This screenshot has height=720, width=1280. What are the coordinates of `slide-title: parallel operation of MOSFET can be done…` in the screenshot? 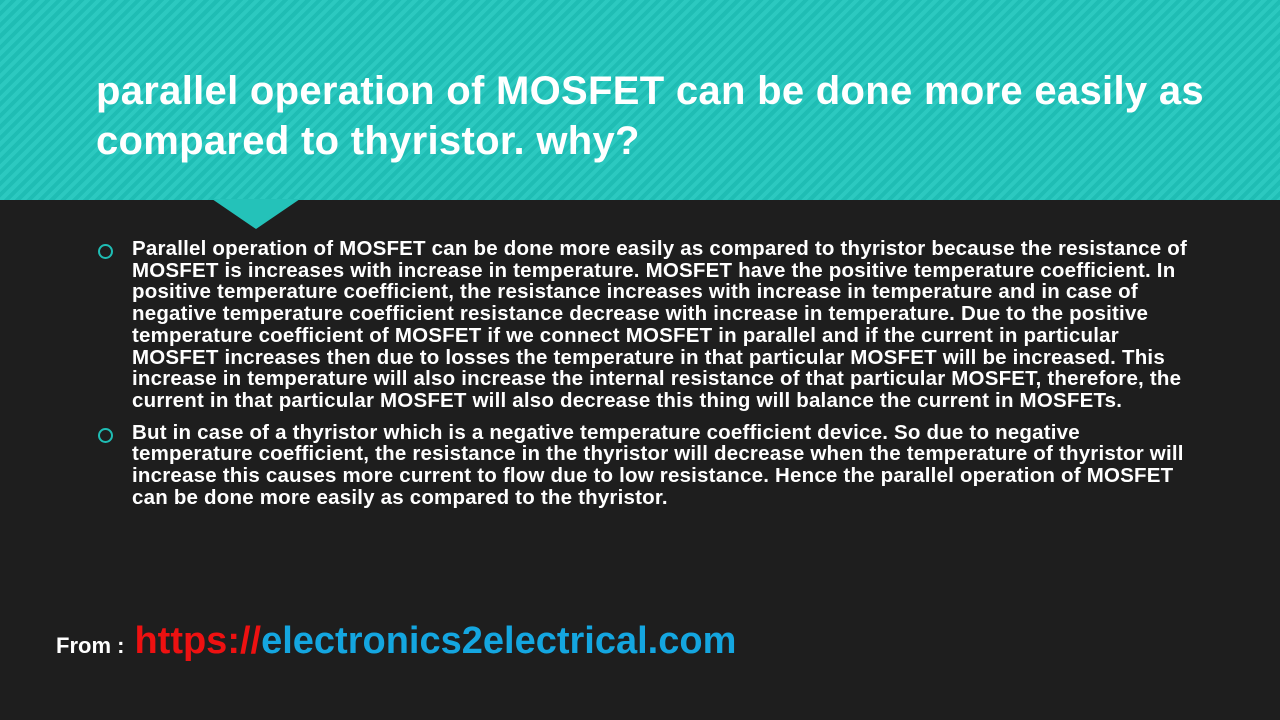 It's located at (650, 116).